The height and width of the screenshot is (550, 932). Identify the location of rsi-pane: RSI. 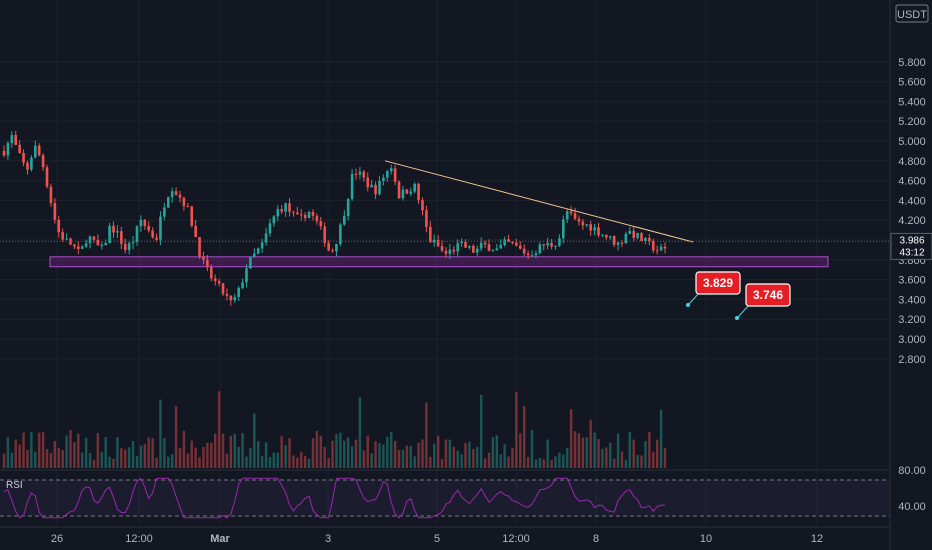
(445, 494).